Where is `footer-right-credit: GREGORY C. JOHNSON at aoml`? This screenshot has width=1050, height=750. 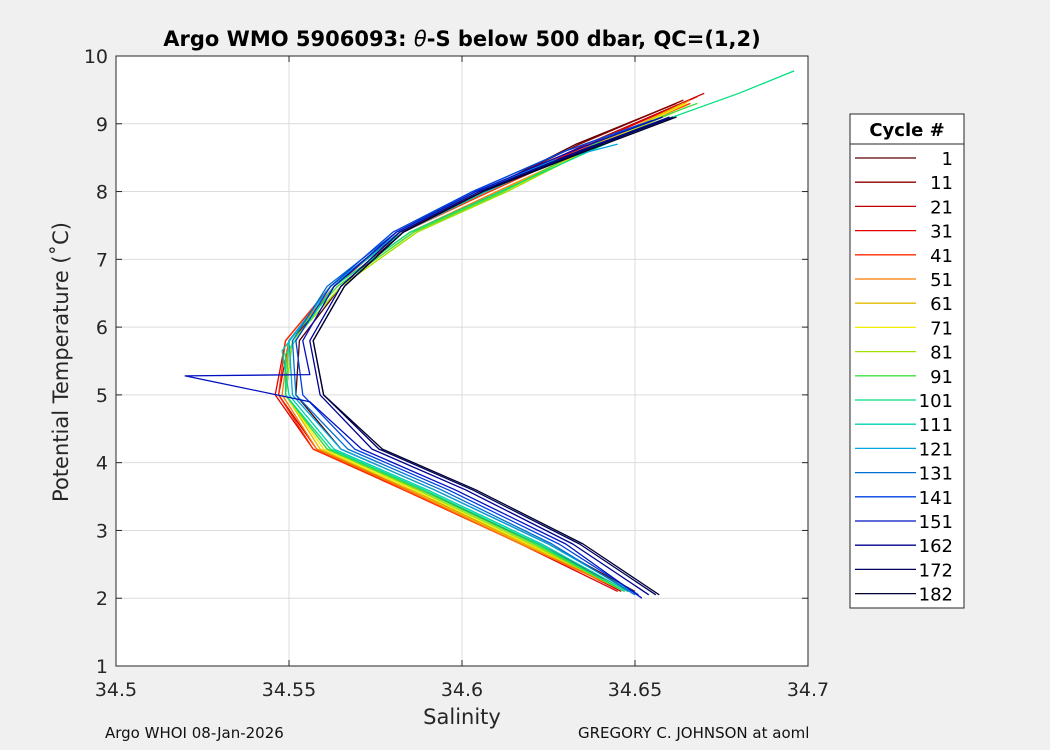 footer-right-credit: GREGORY C. JOHNSON at aoml is located at coordinates (694, 733).